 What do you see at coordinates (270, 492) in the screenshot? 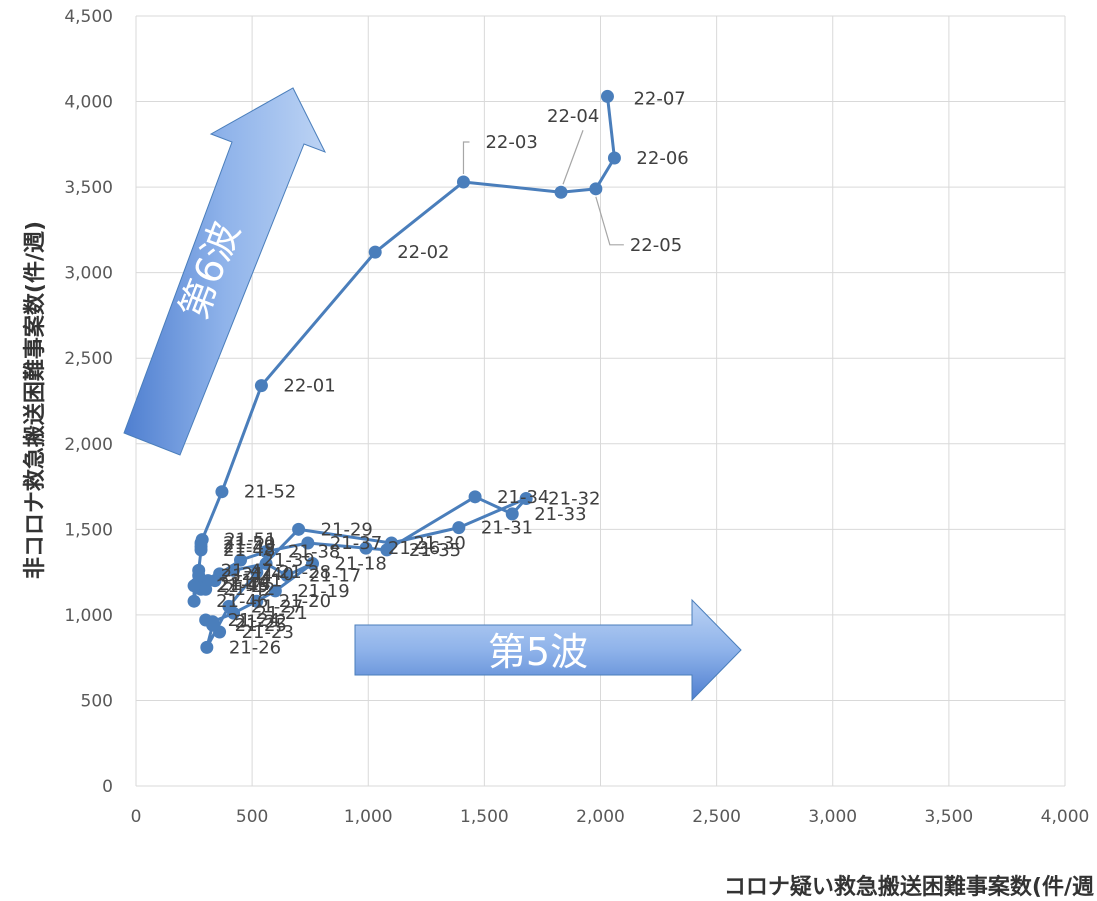
I see `point-label: 21-52` at bounding box center [270, 492].